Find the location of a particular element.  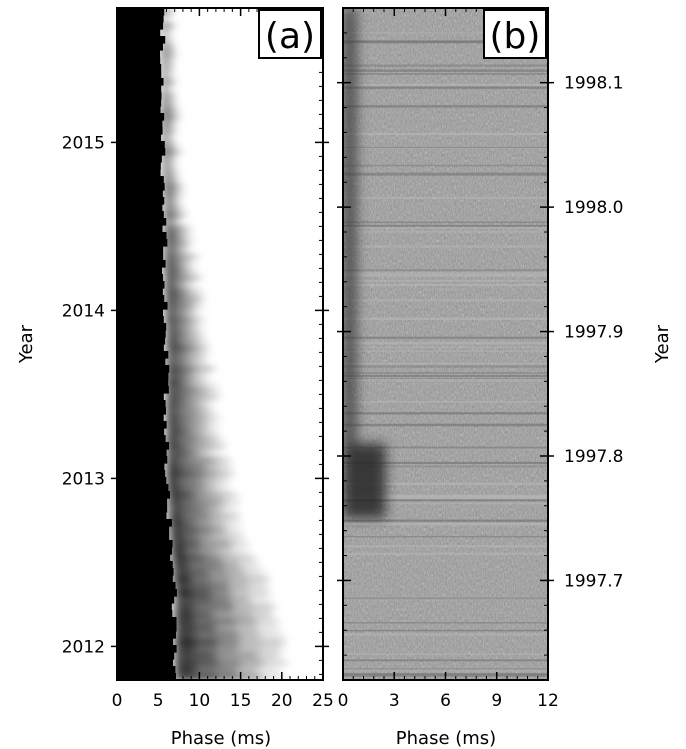

panel-b-xtick-label: 0 is located at coordinates (343, 701).